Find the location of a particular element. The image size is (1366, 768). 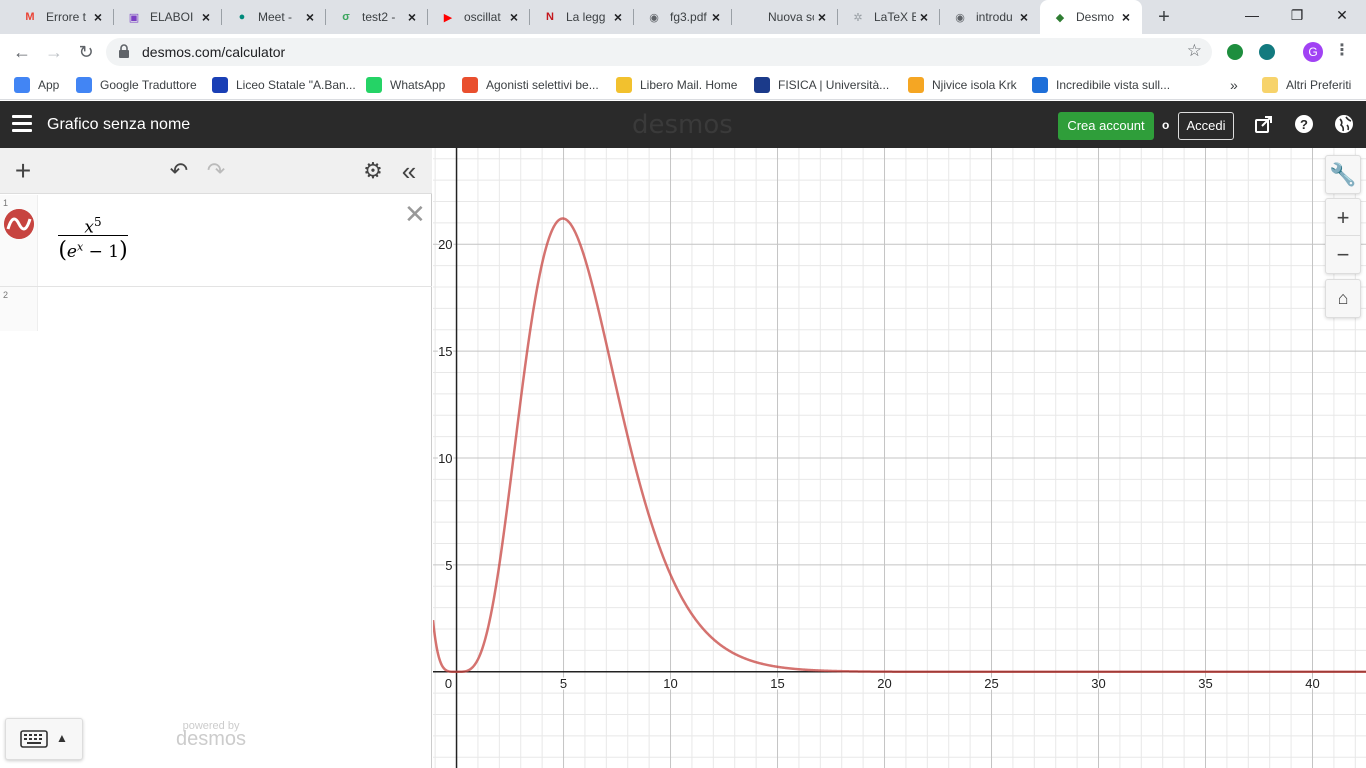

profile-avatar: G is located at coordinates (1313, 52).